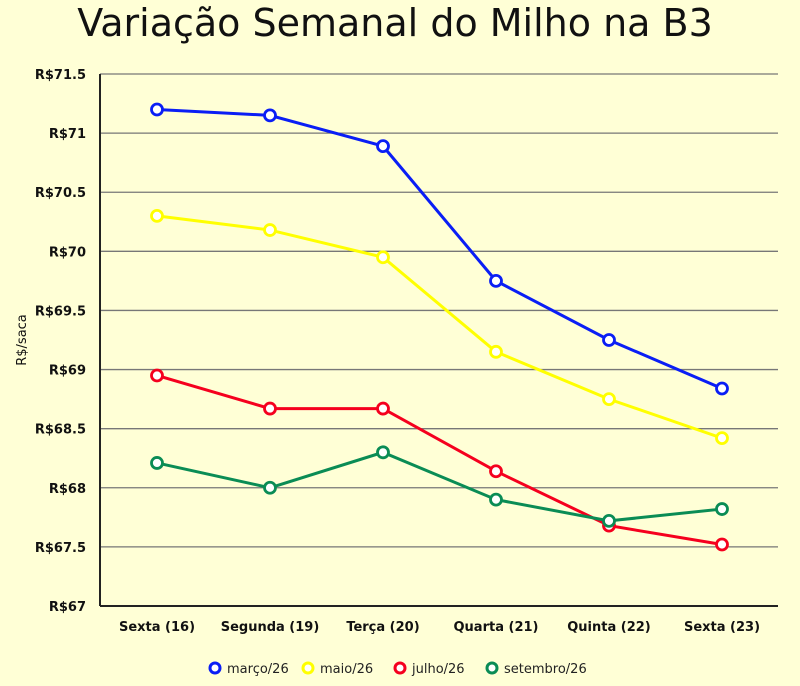 This screenshot has height=686, width=800. I want to click on legend-item: março/26, so click(248, 669).